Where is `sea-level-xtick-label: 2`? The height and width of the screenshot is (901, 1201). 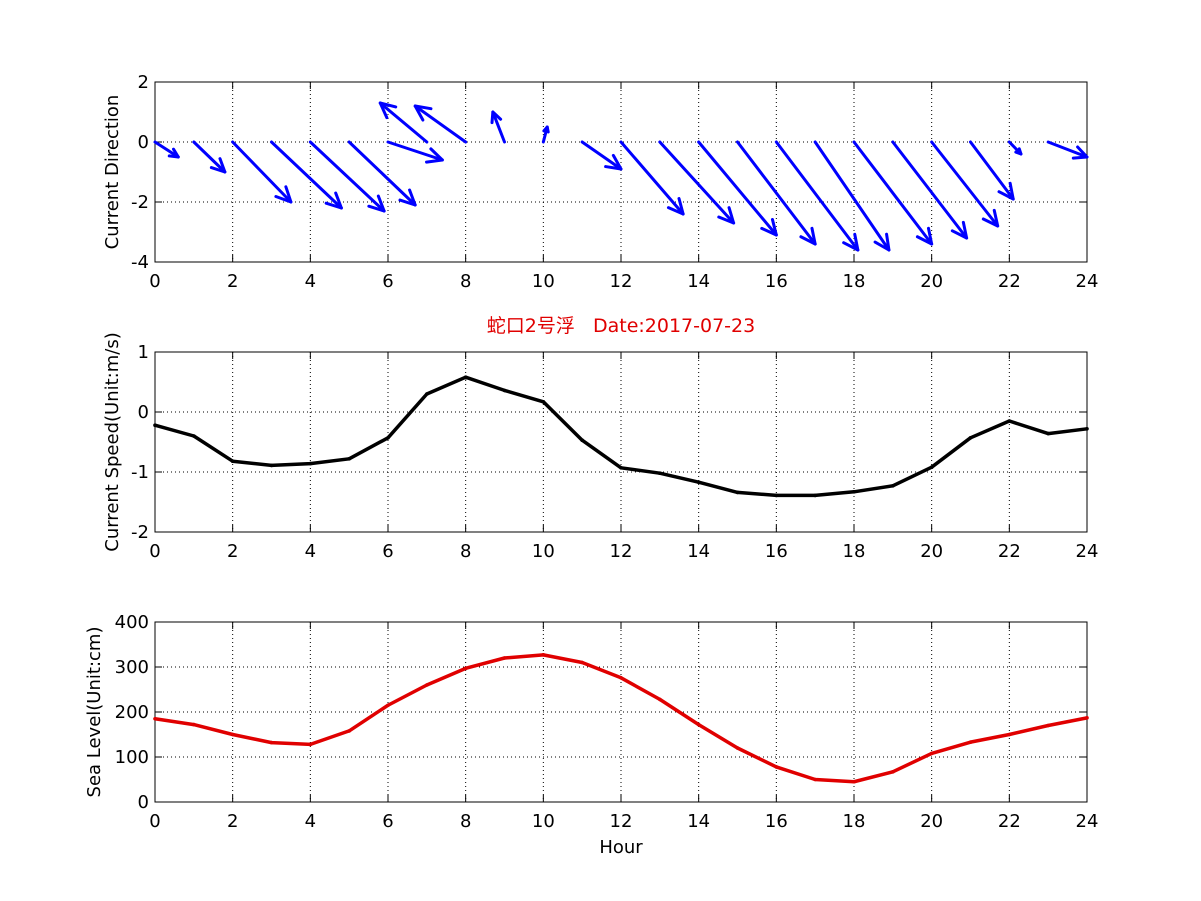
sea-level-xtick-label: 2 is located at coordinates (232, 821).